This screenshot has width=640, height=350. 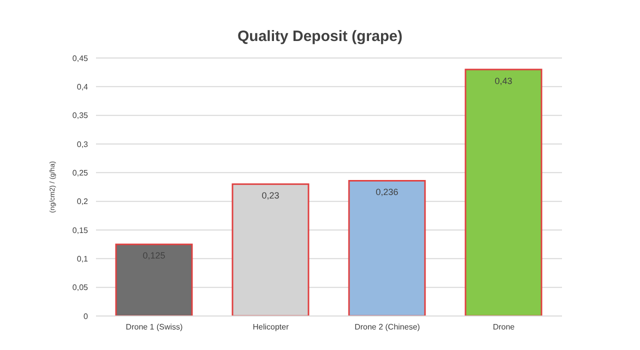 What do you see at coordinates (271, 195) in the screenshot?
I see `data-label: 0,23` at bounding box center [271, 195].